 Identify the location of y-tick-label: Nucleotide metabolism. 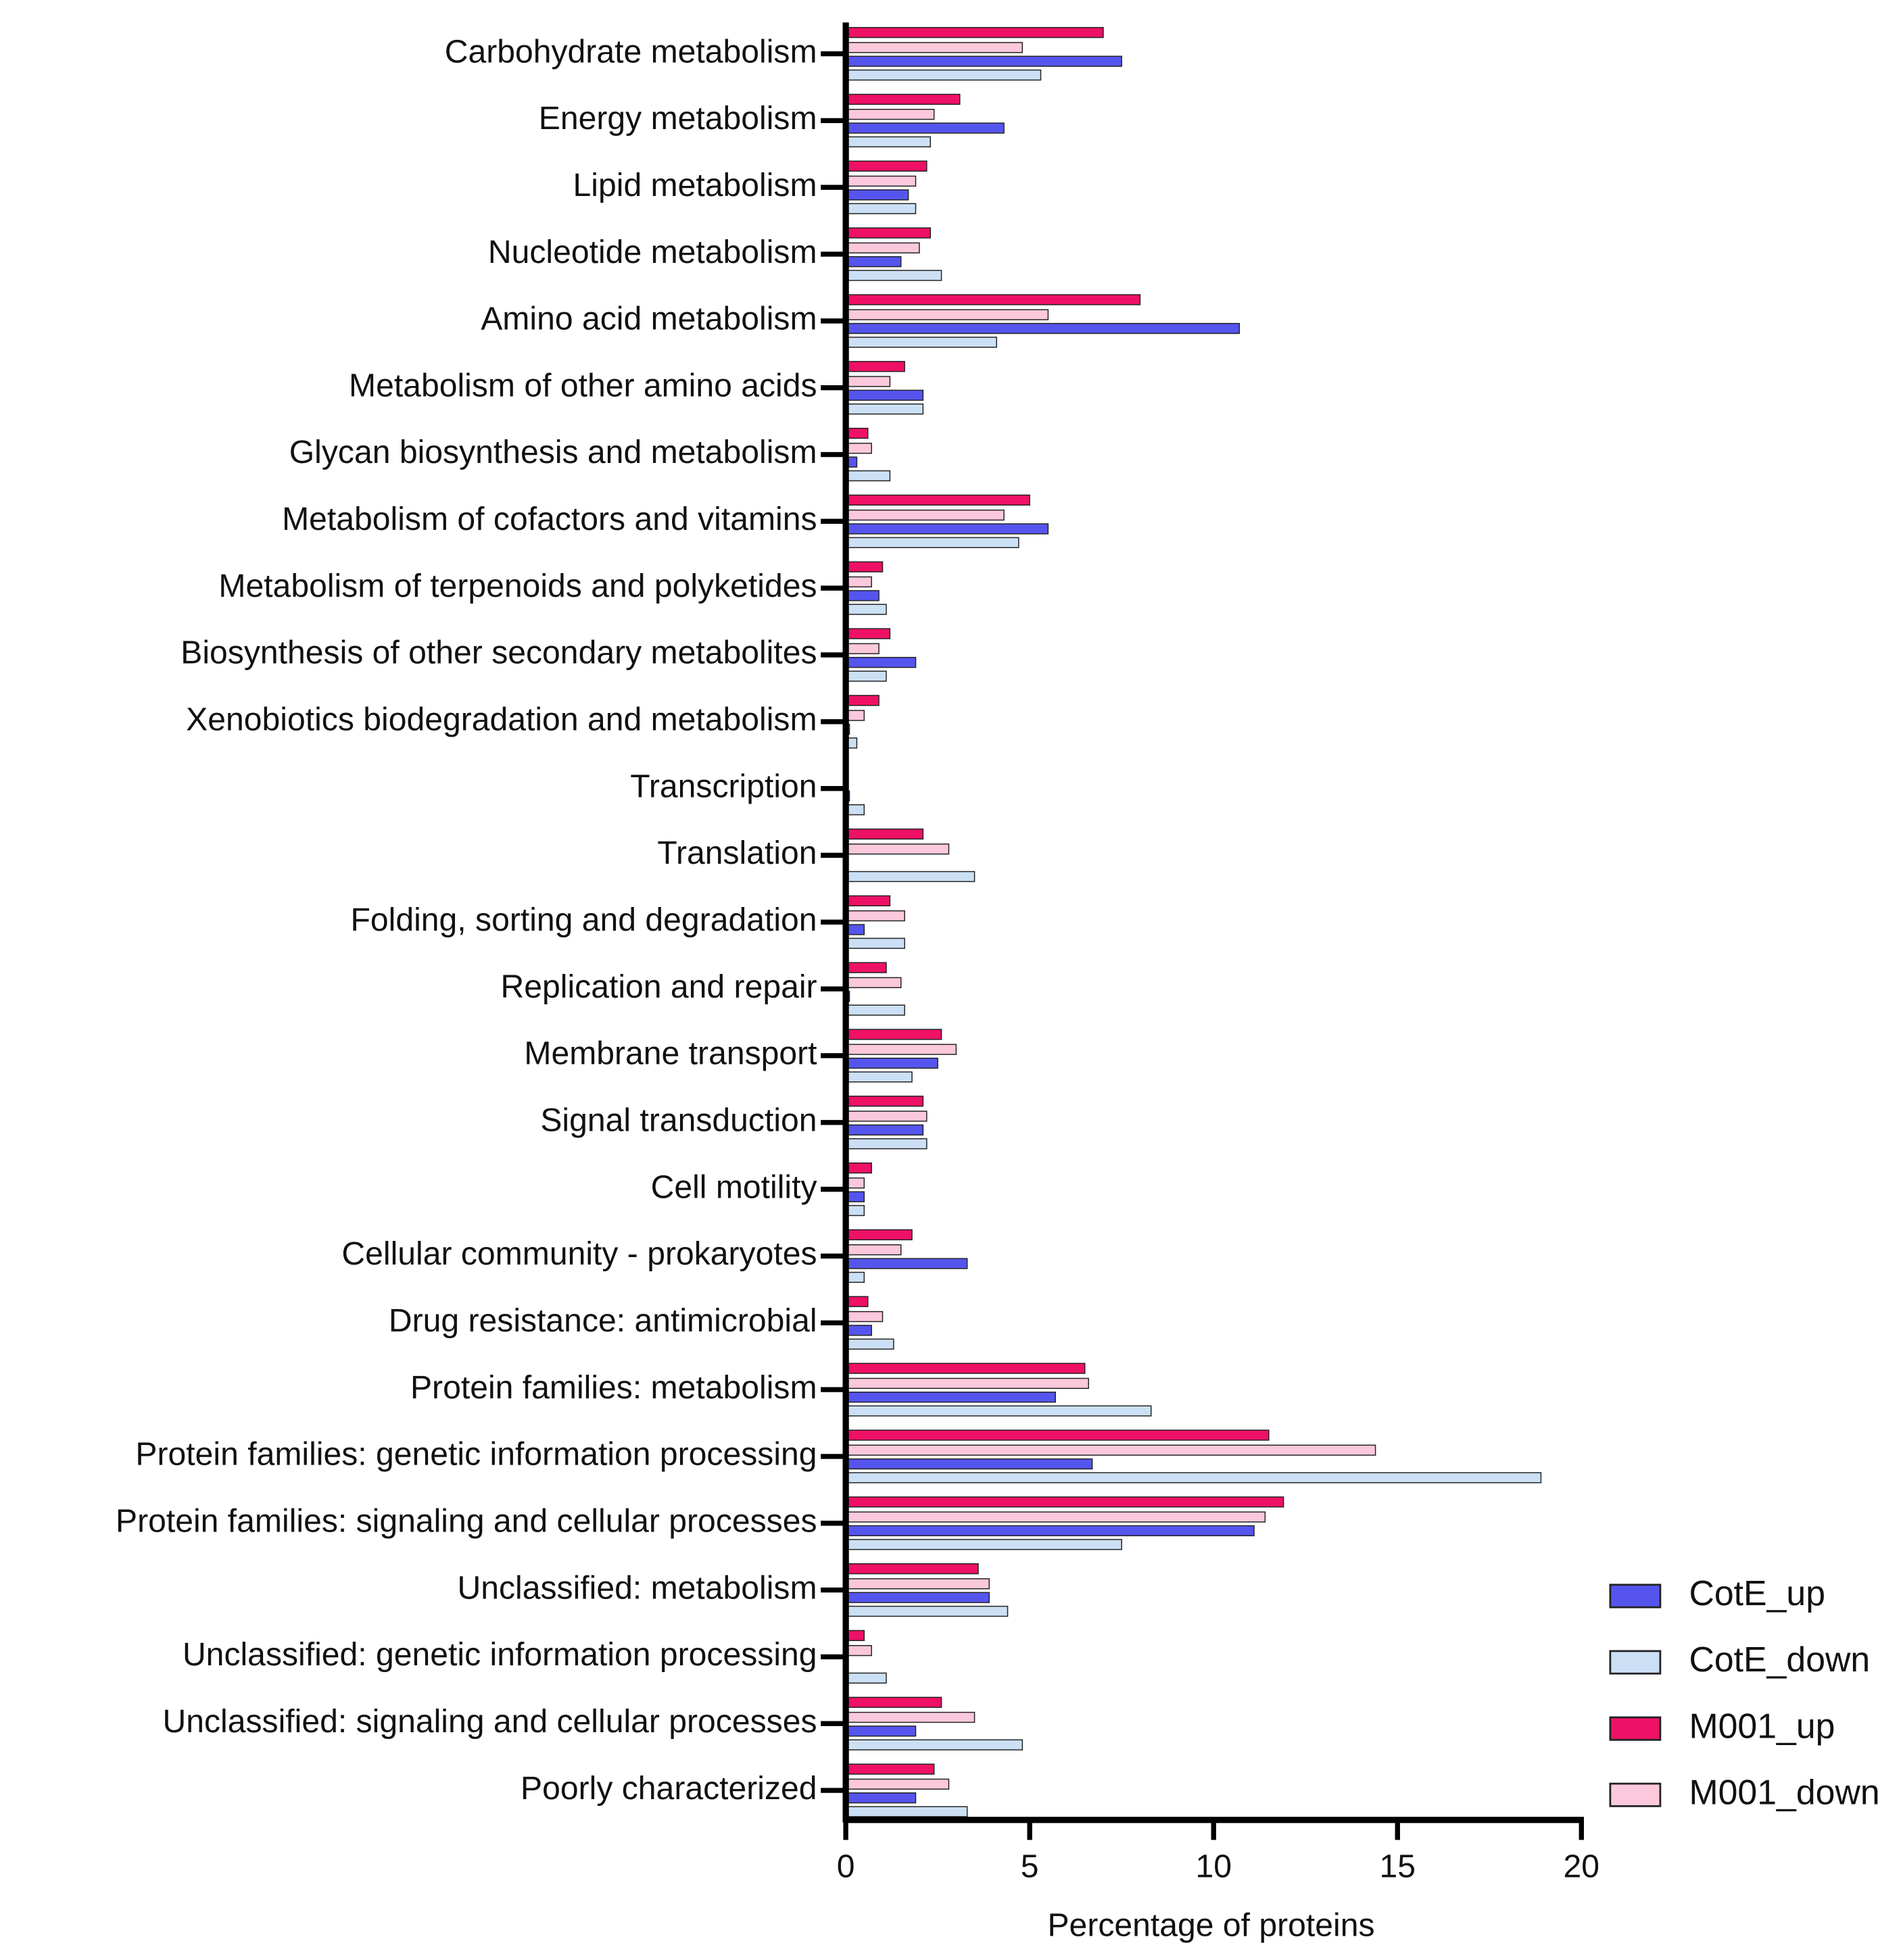
(652, 252).